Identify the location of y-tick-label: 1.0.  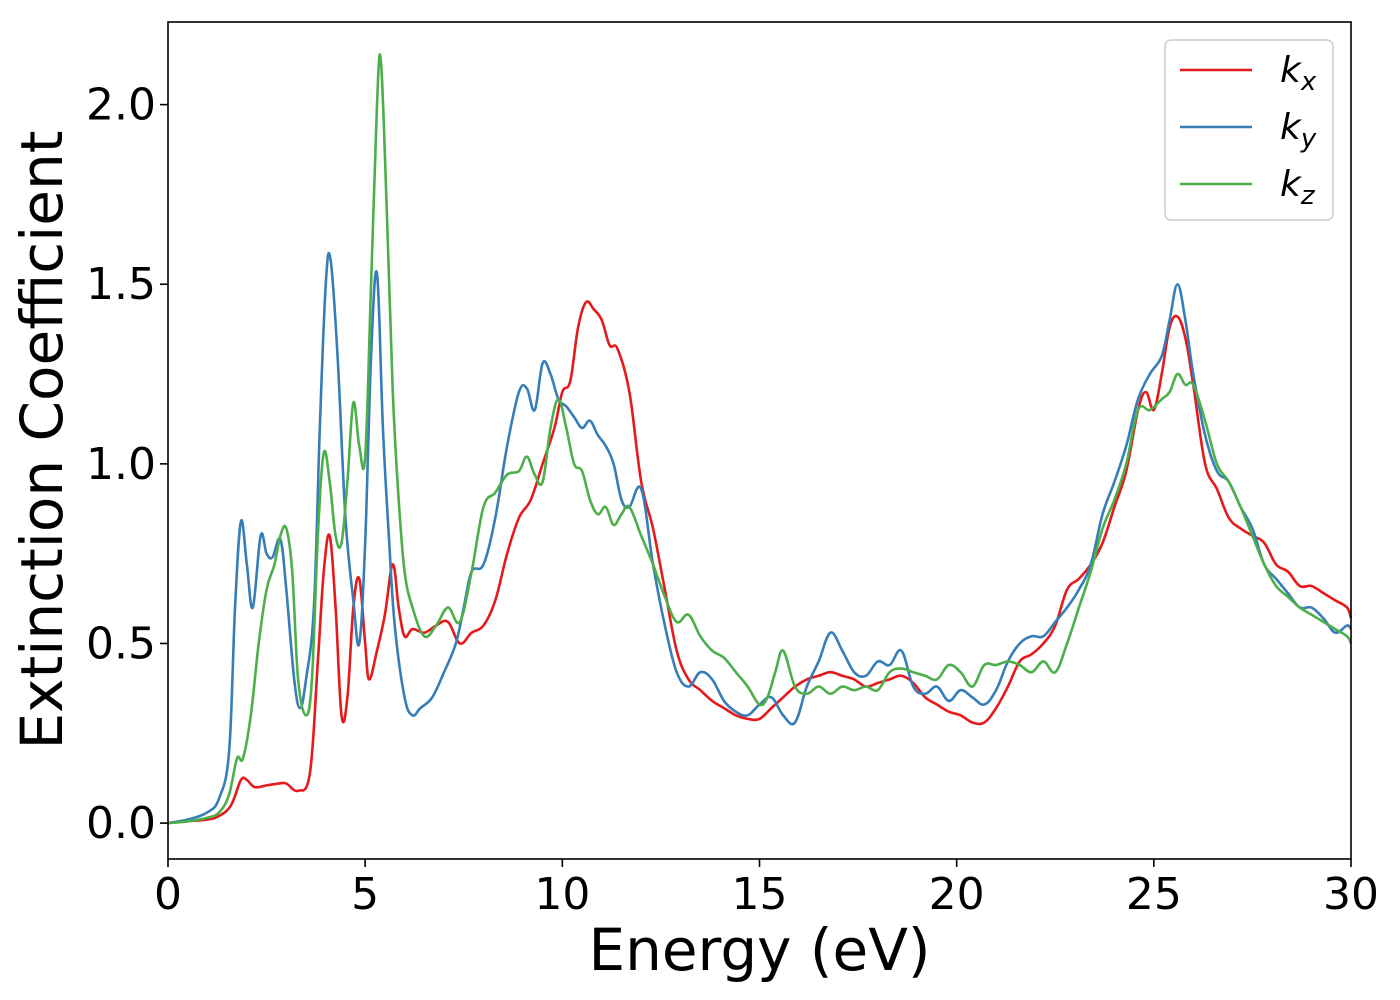
(121, 464).